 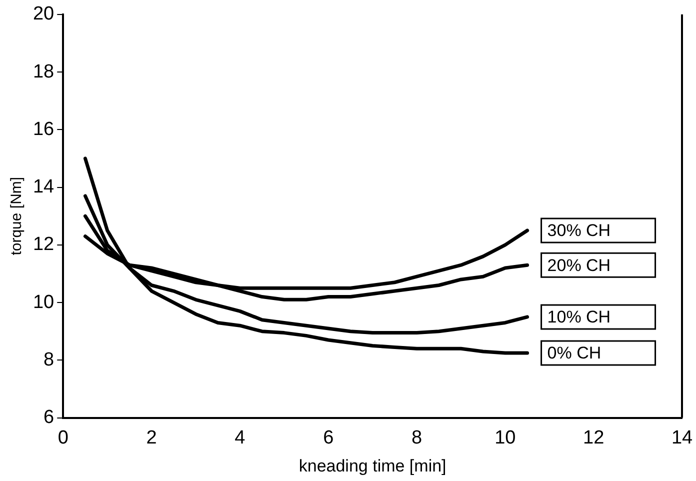 What do you see at coordinates (43, 129) in the screenshot?
I see `y-tick-label: 16` at bounding box center [43, 129].